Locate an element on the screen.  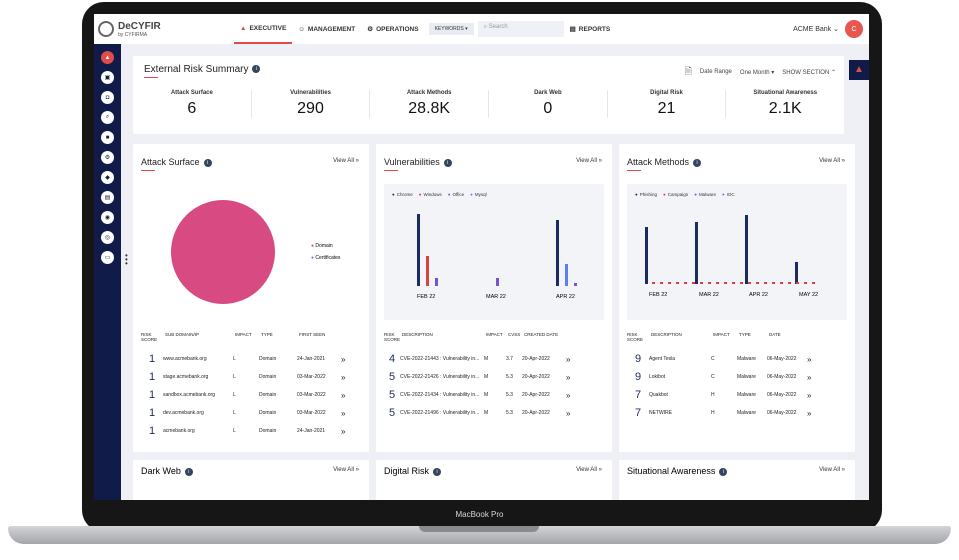
keywords-dropdown: KEYWORDS ▾ is located at coordinates (451, 29).